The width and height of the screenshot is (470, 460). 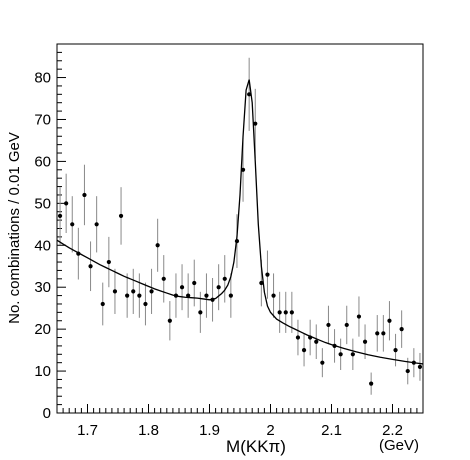 I want to click on y-tick-label: 30, so click(x=42, y=287).